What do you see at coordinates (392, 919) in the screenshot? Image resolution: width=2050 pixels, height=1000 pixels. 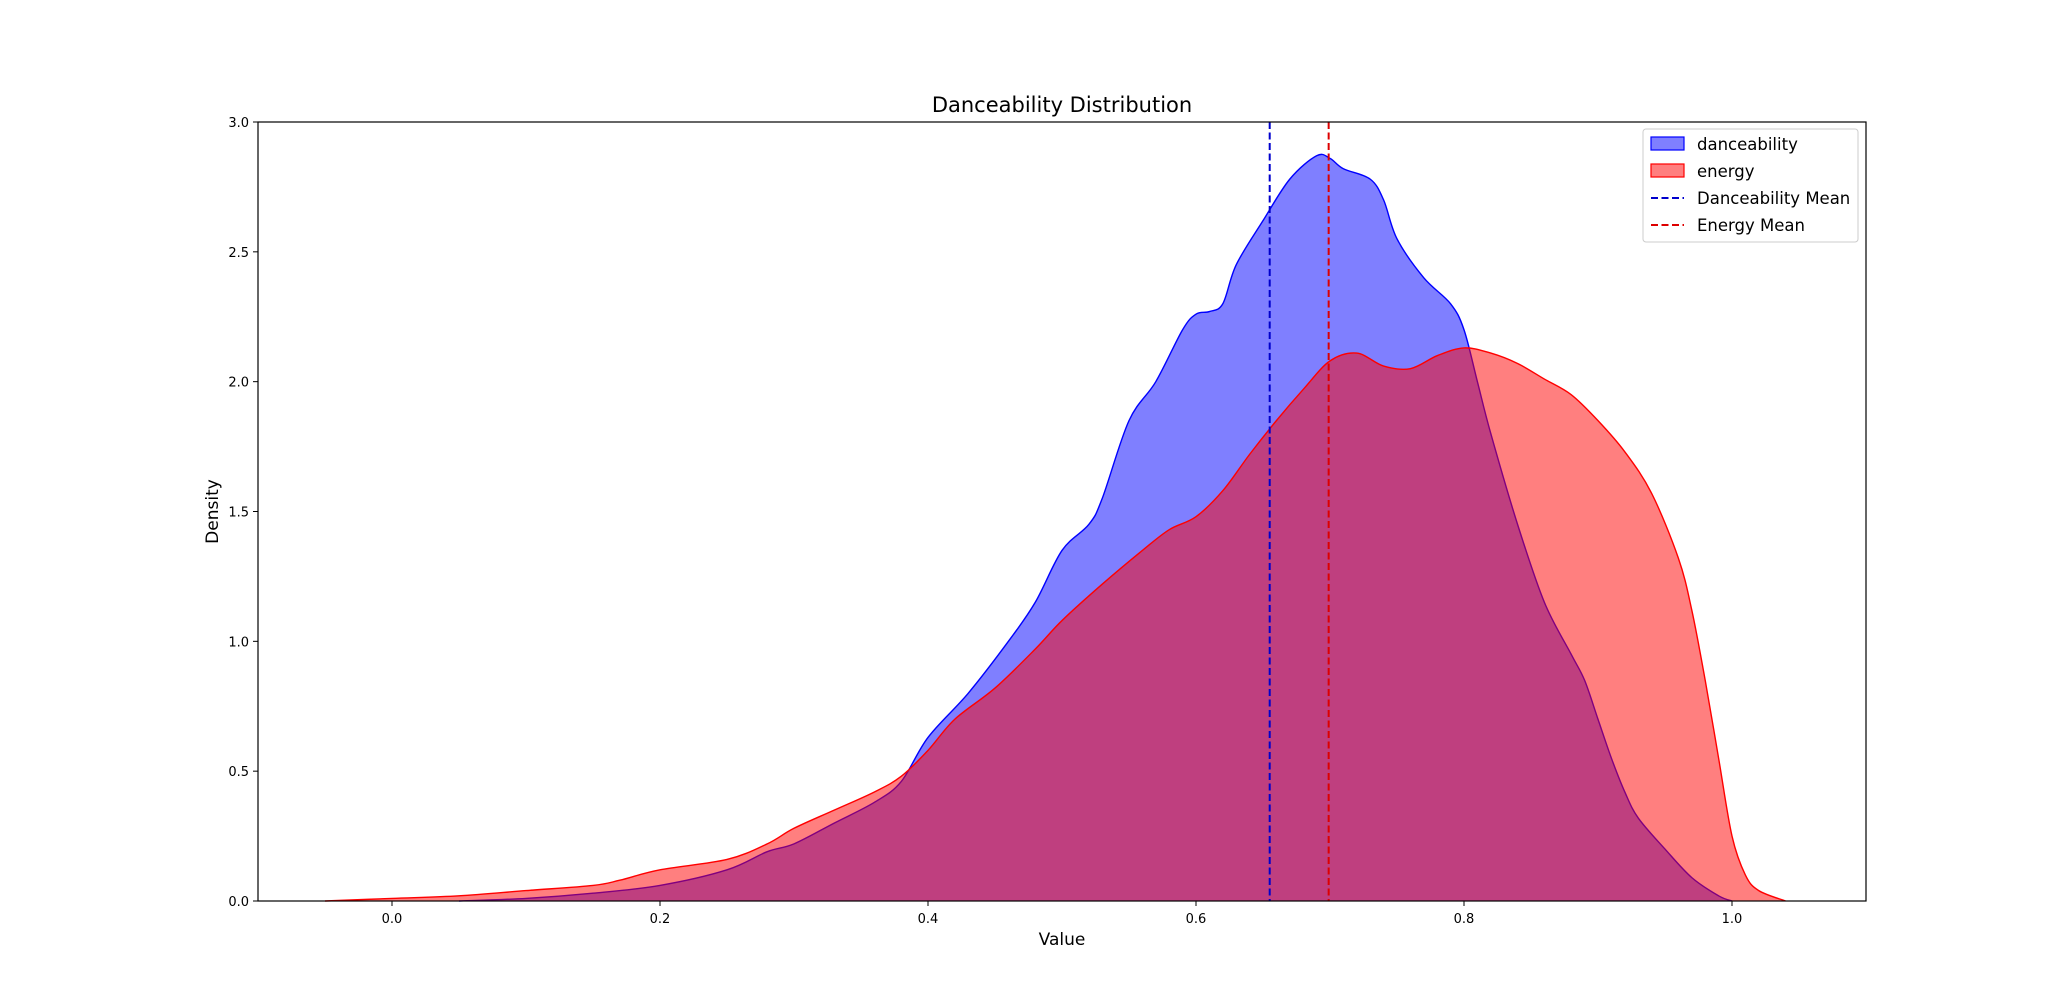 I see `x-tick-label: 0.0` at bounding box center [392, 919].